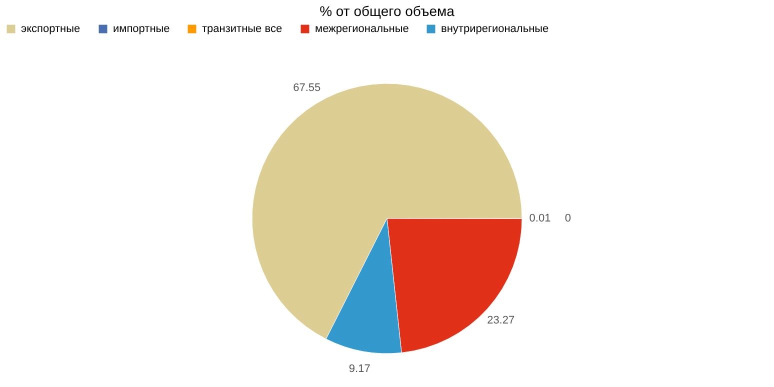  What do you see at coordinates (242, 29) in the screenshot?
I see `legend-label: транзитные все` at bounding box center [242, 29].